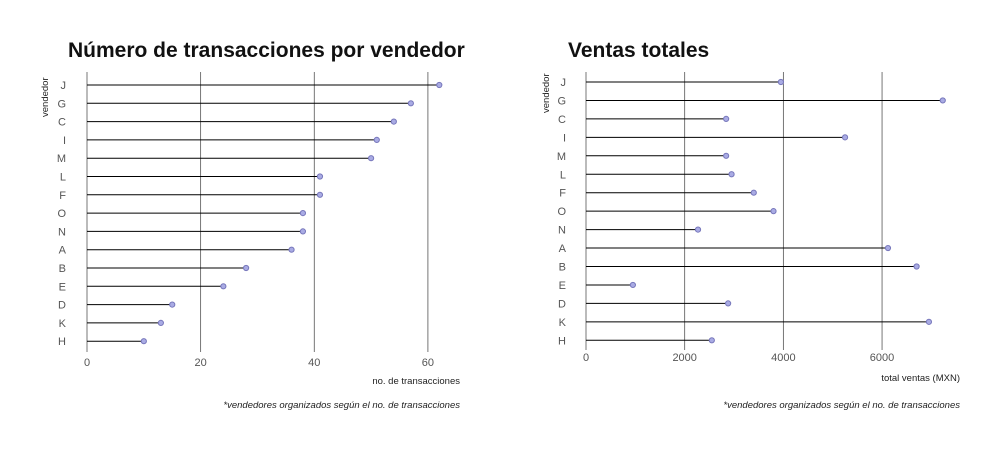  I want to click on chart-title: Número de transacciones por vendedor, so click(266, 50).